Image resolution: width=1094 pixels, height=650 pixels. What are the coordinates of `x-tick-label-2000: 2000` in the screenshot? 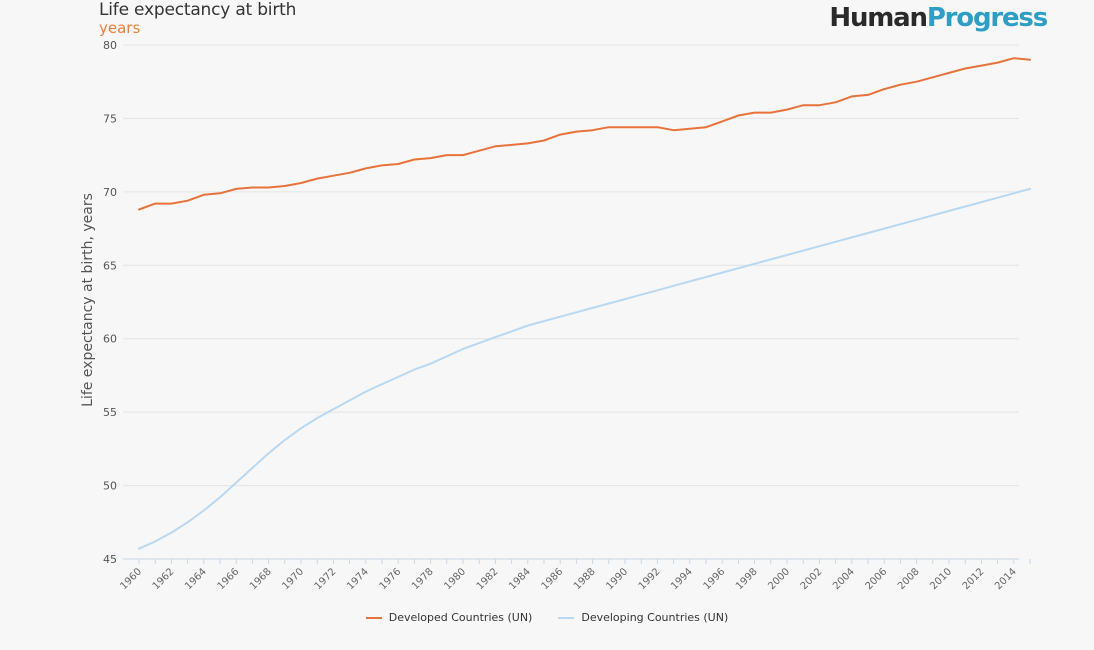 It's located at (779, 579).